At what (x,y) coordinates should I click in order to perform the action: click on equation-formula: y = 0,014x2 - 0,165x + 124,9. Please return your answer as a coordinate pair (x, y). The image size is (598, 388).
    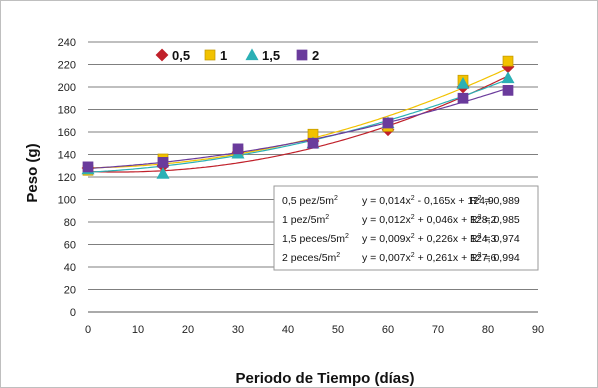
    Looking at the image, I should click on (428, 201).